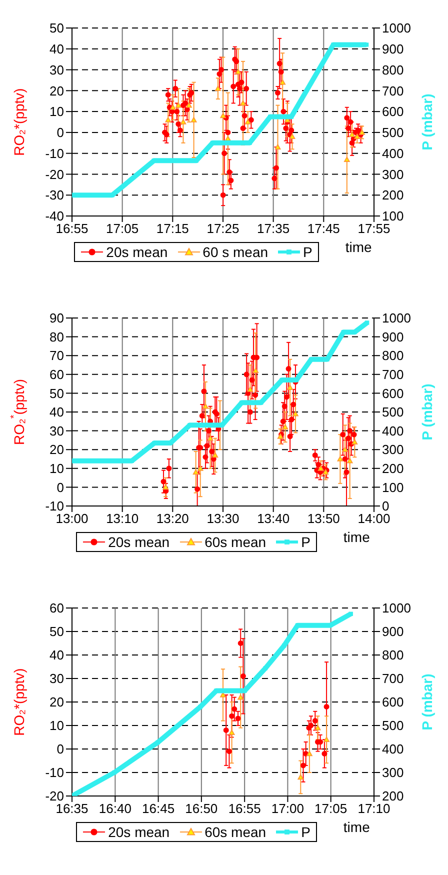 This screenshot has height=875, width=448. What do you see at coordinates (323, 228) in the screenshot?
I see `x-tick-label: 17:45` at bounding box center [323, 228].